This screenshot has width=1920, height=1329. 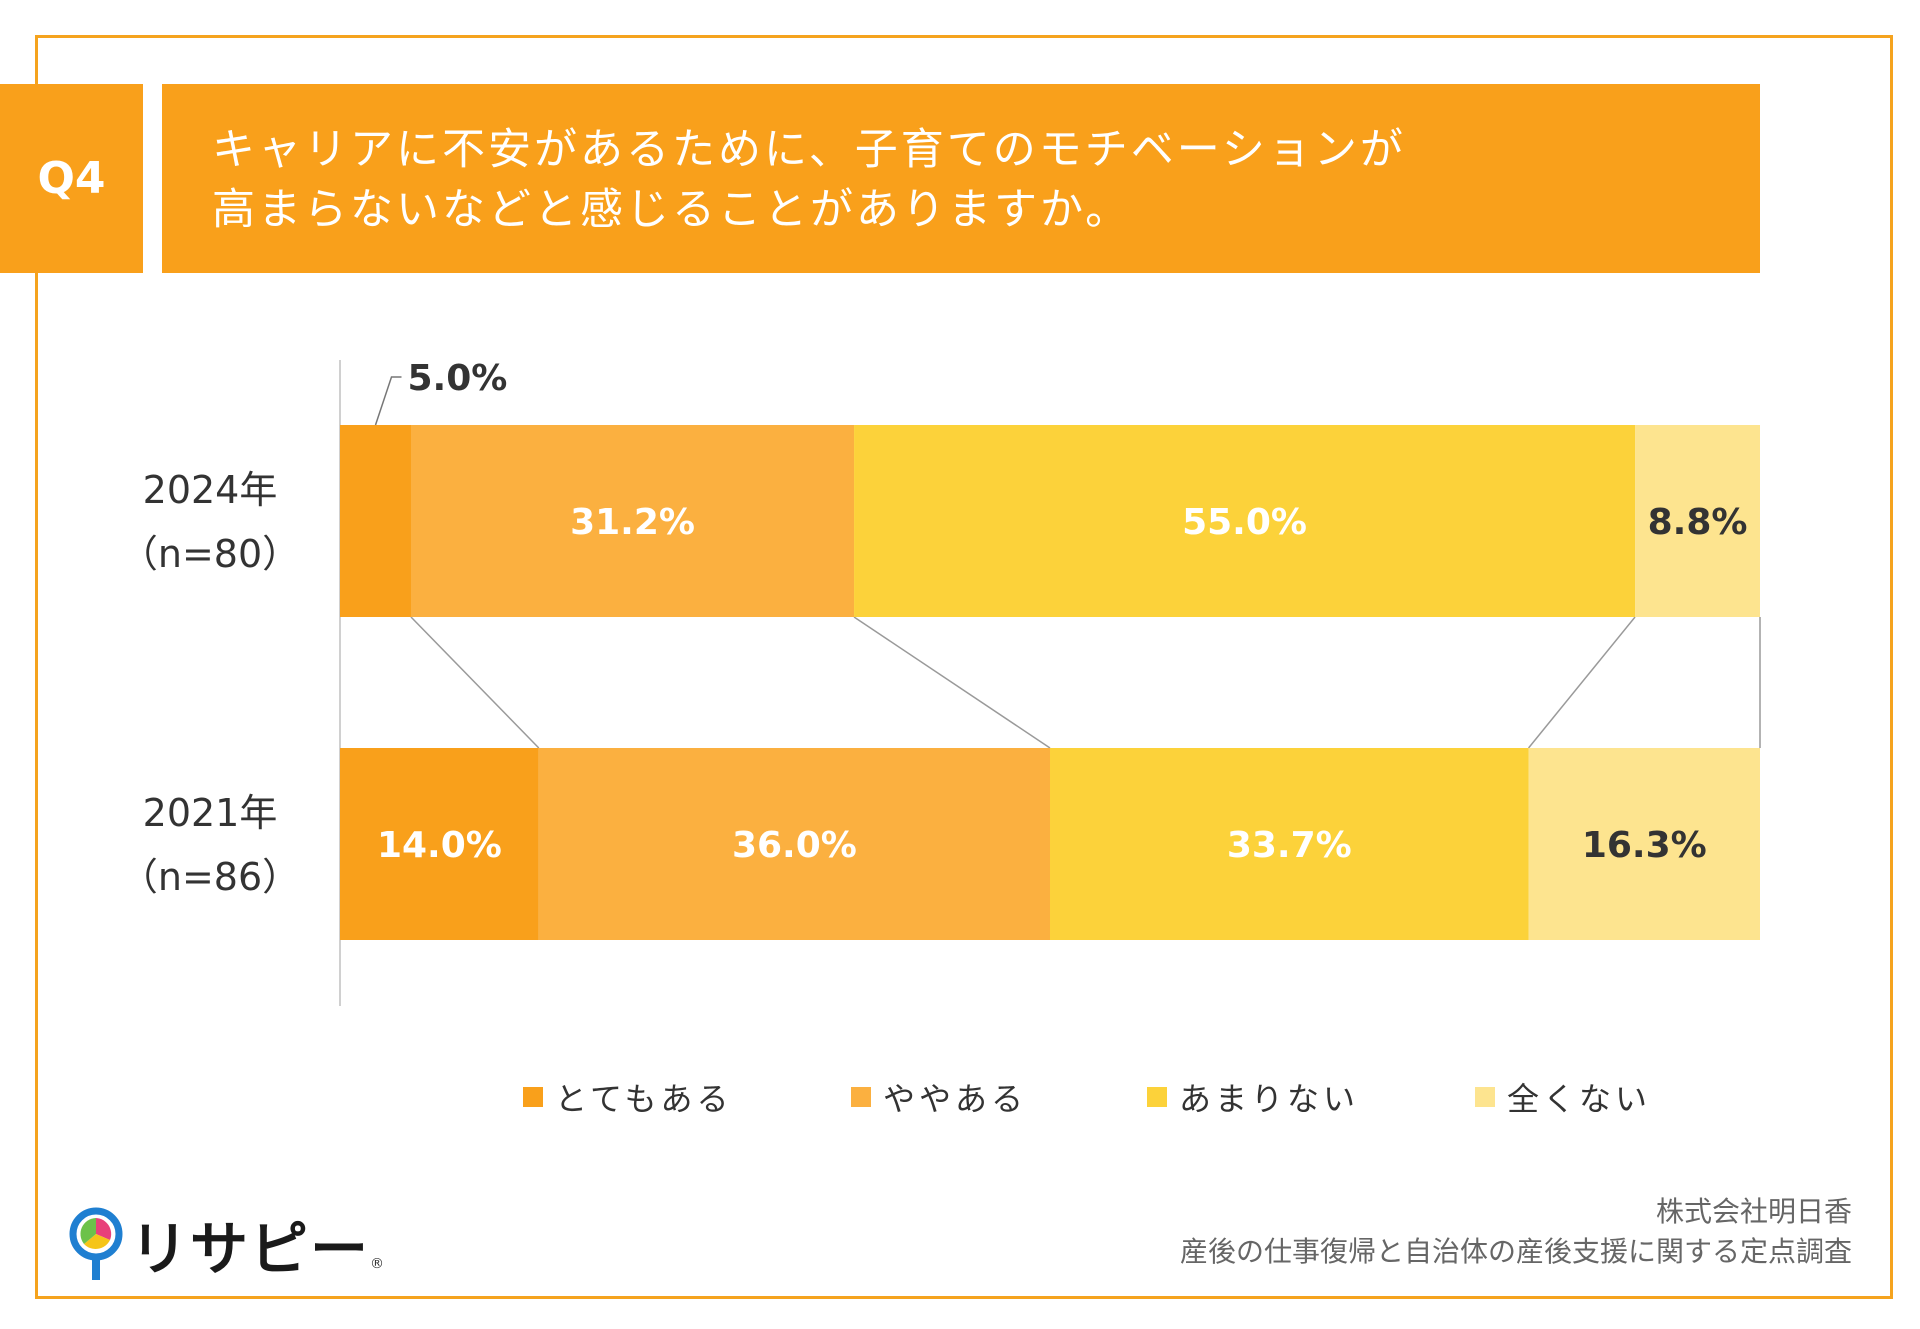 What do you see at coordinates (377, 1264) in the screenshot?
I see `logo-mark: ®` at bounding box center [377, 1264].